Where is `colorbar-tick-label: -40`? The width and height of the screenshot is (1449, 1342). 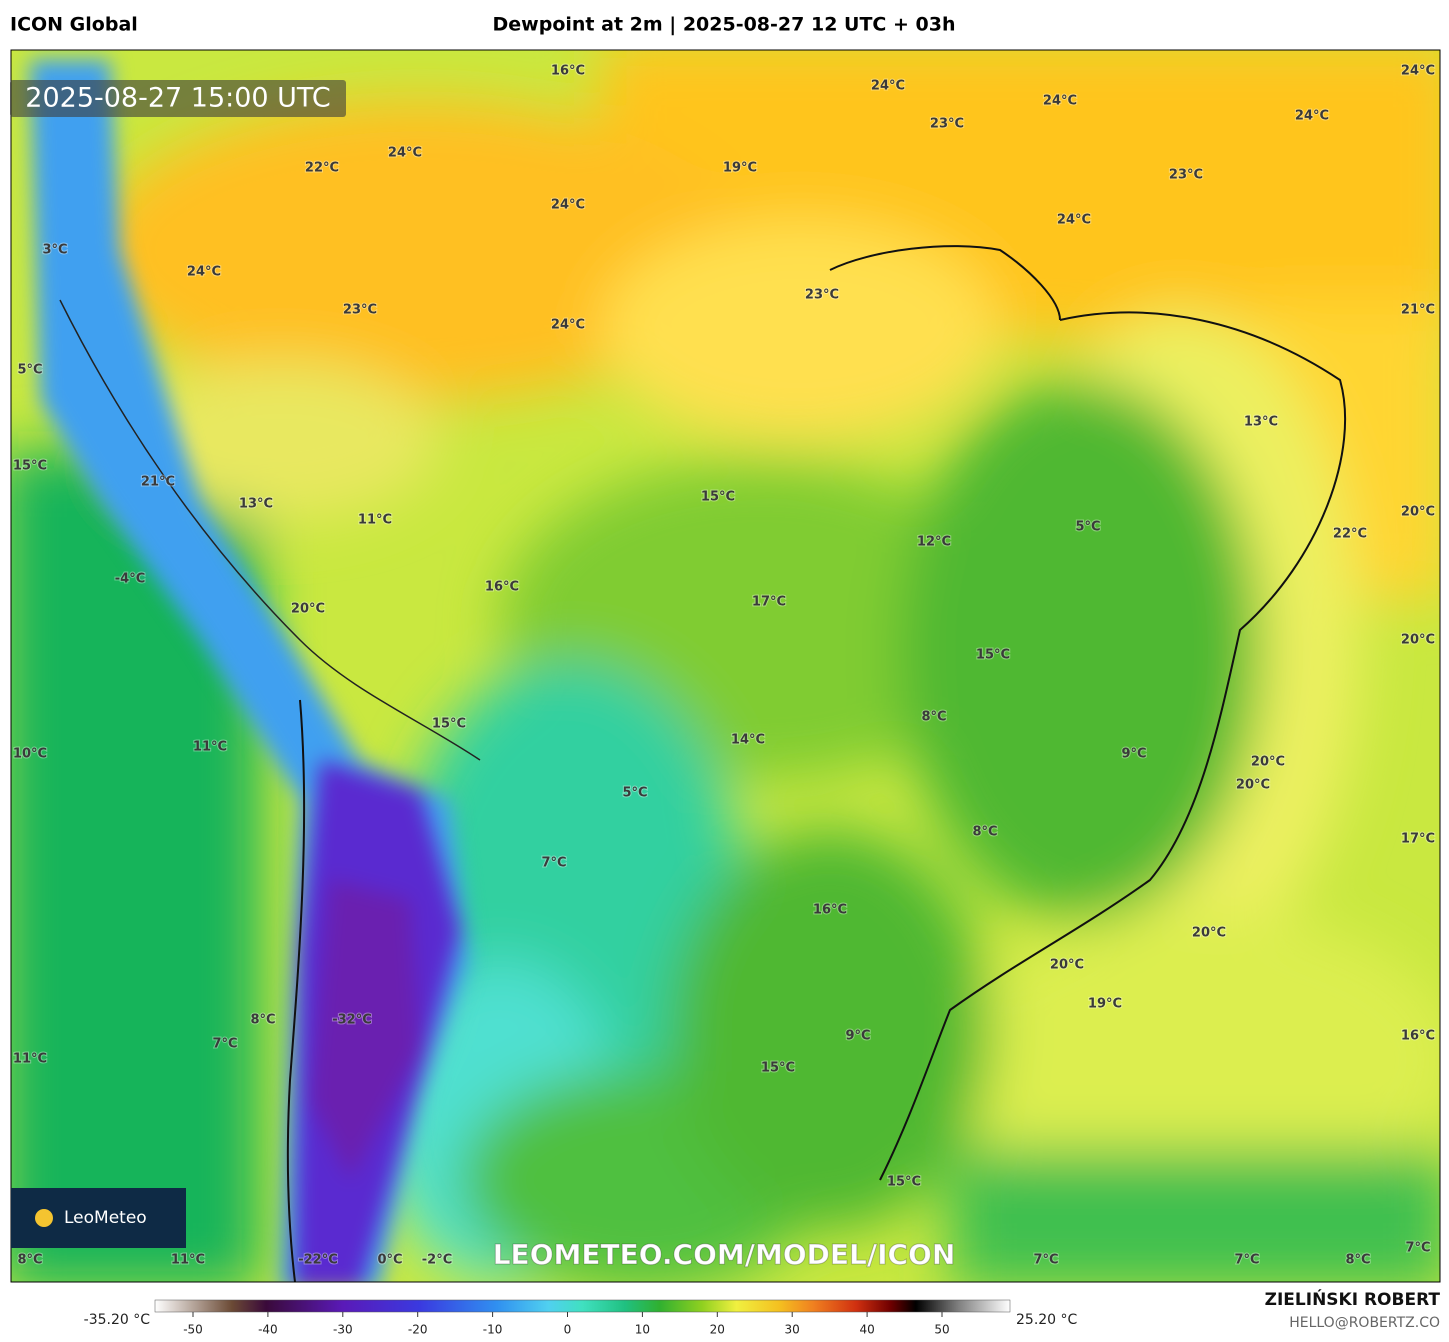
colorbar-tick-label: -40 is located at coordinates (268, 1330).